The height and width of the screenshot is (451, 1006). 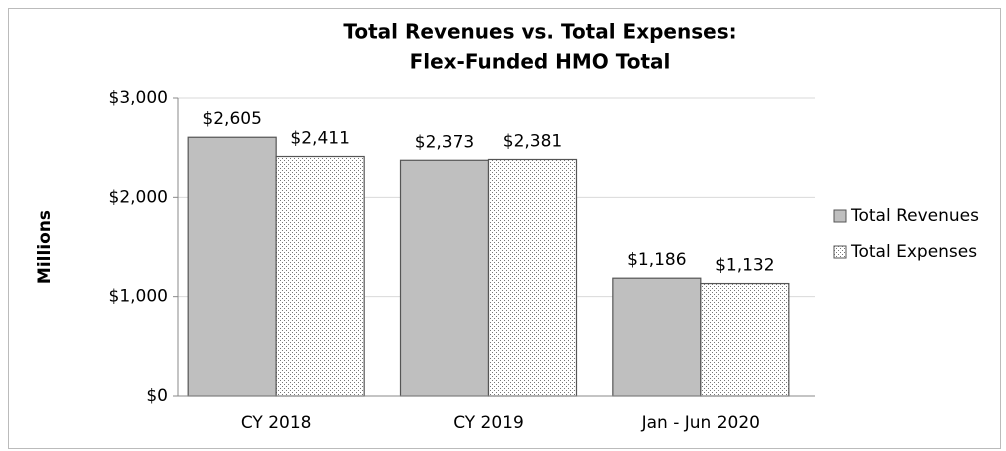 What do you see at coordinates (444, 142) in the screenshot?
I see `value-label: $2,373` at bounding box center [444, 142].